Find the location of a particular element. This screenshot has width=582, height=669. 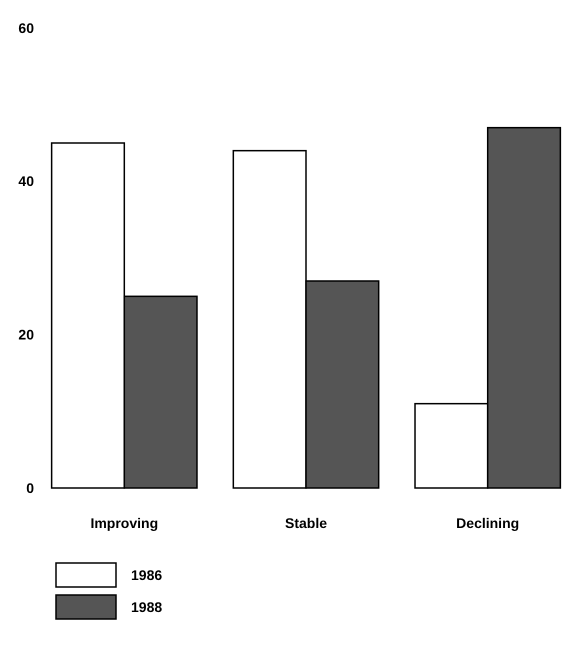

y-tick-label: 40 is located at coordinates (26, 181).